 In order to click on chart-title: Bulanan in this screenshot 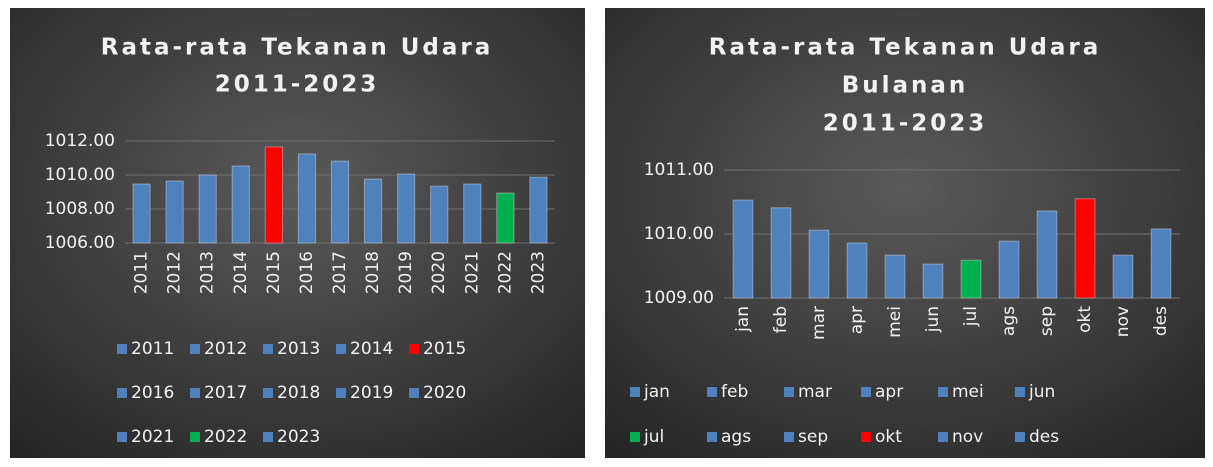, I will do `click(905, 86)`.